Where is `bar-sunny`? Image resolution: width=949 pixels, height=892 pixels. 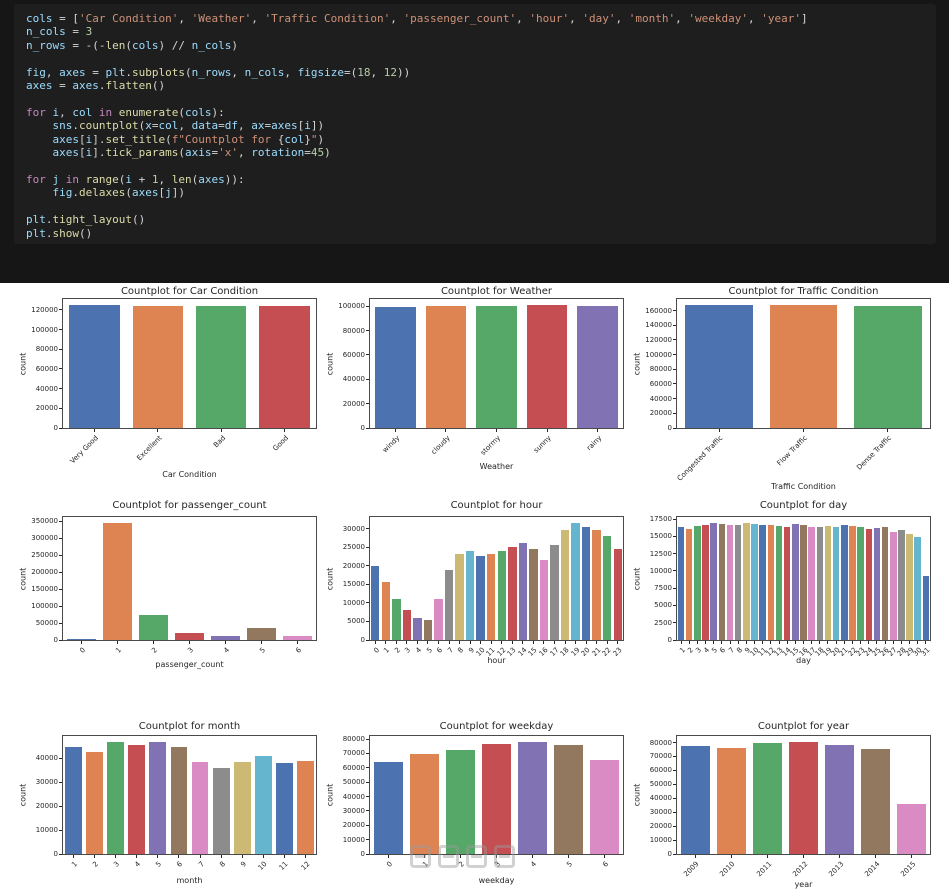
bar-sunny is located at coordinates (547, 366).